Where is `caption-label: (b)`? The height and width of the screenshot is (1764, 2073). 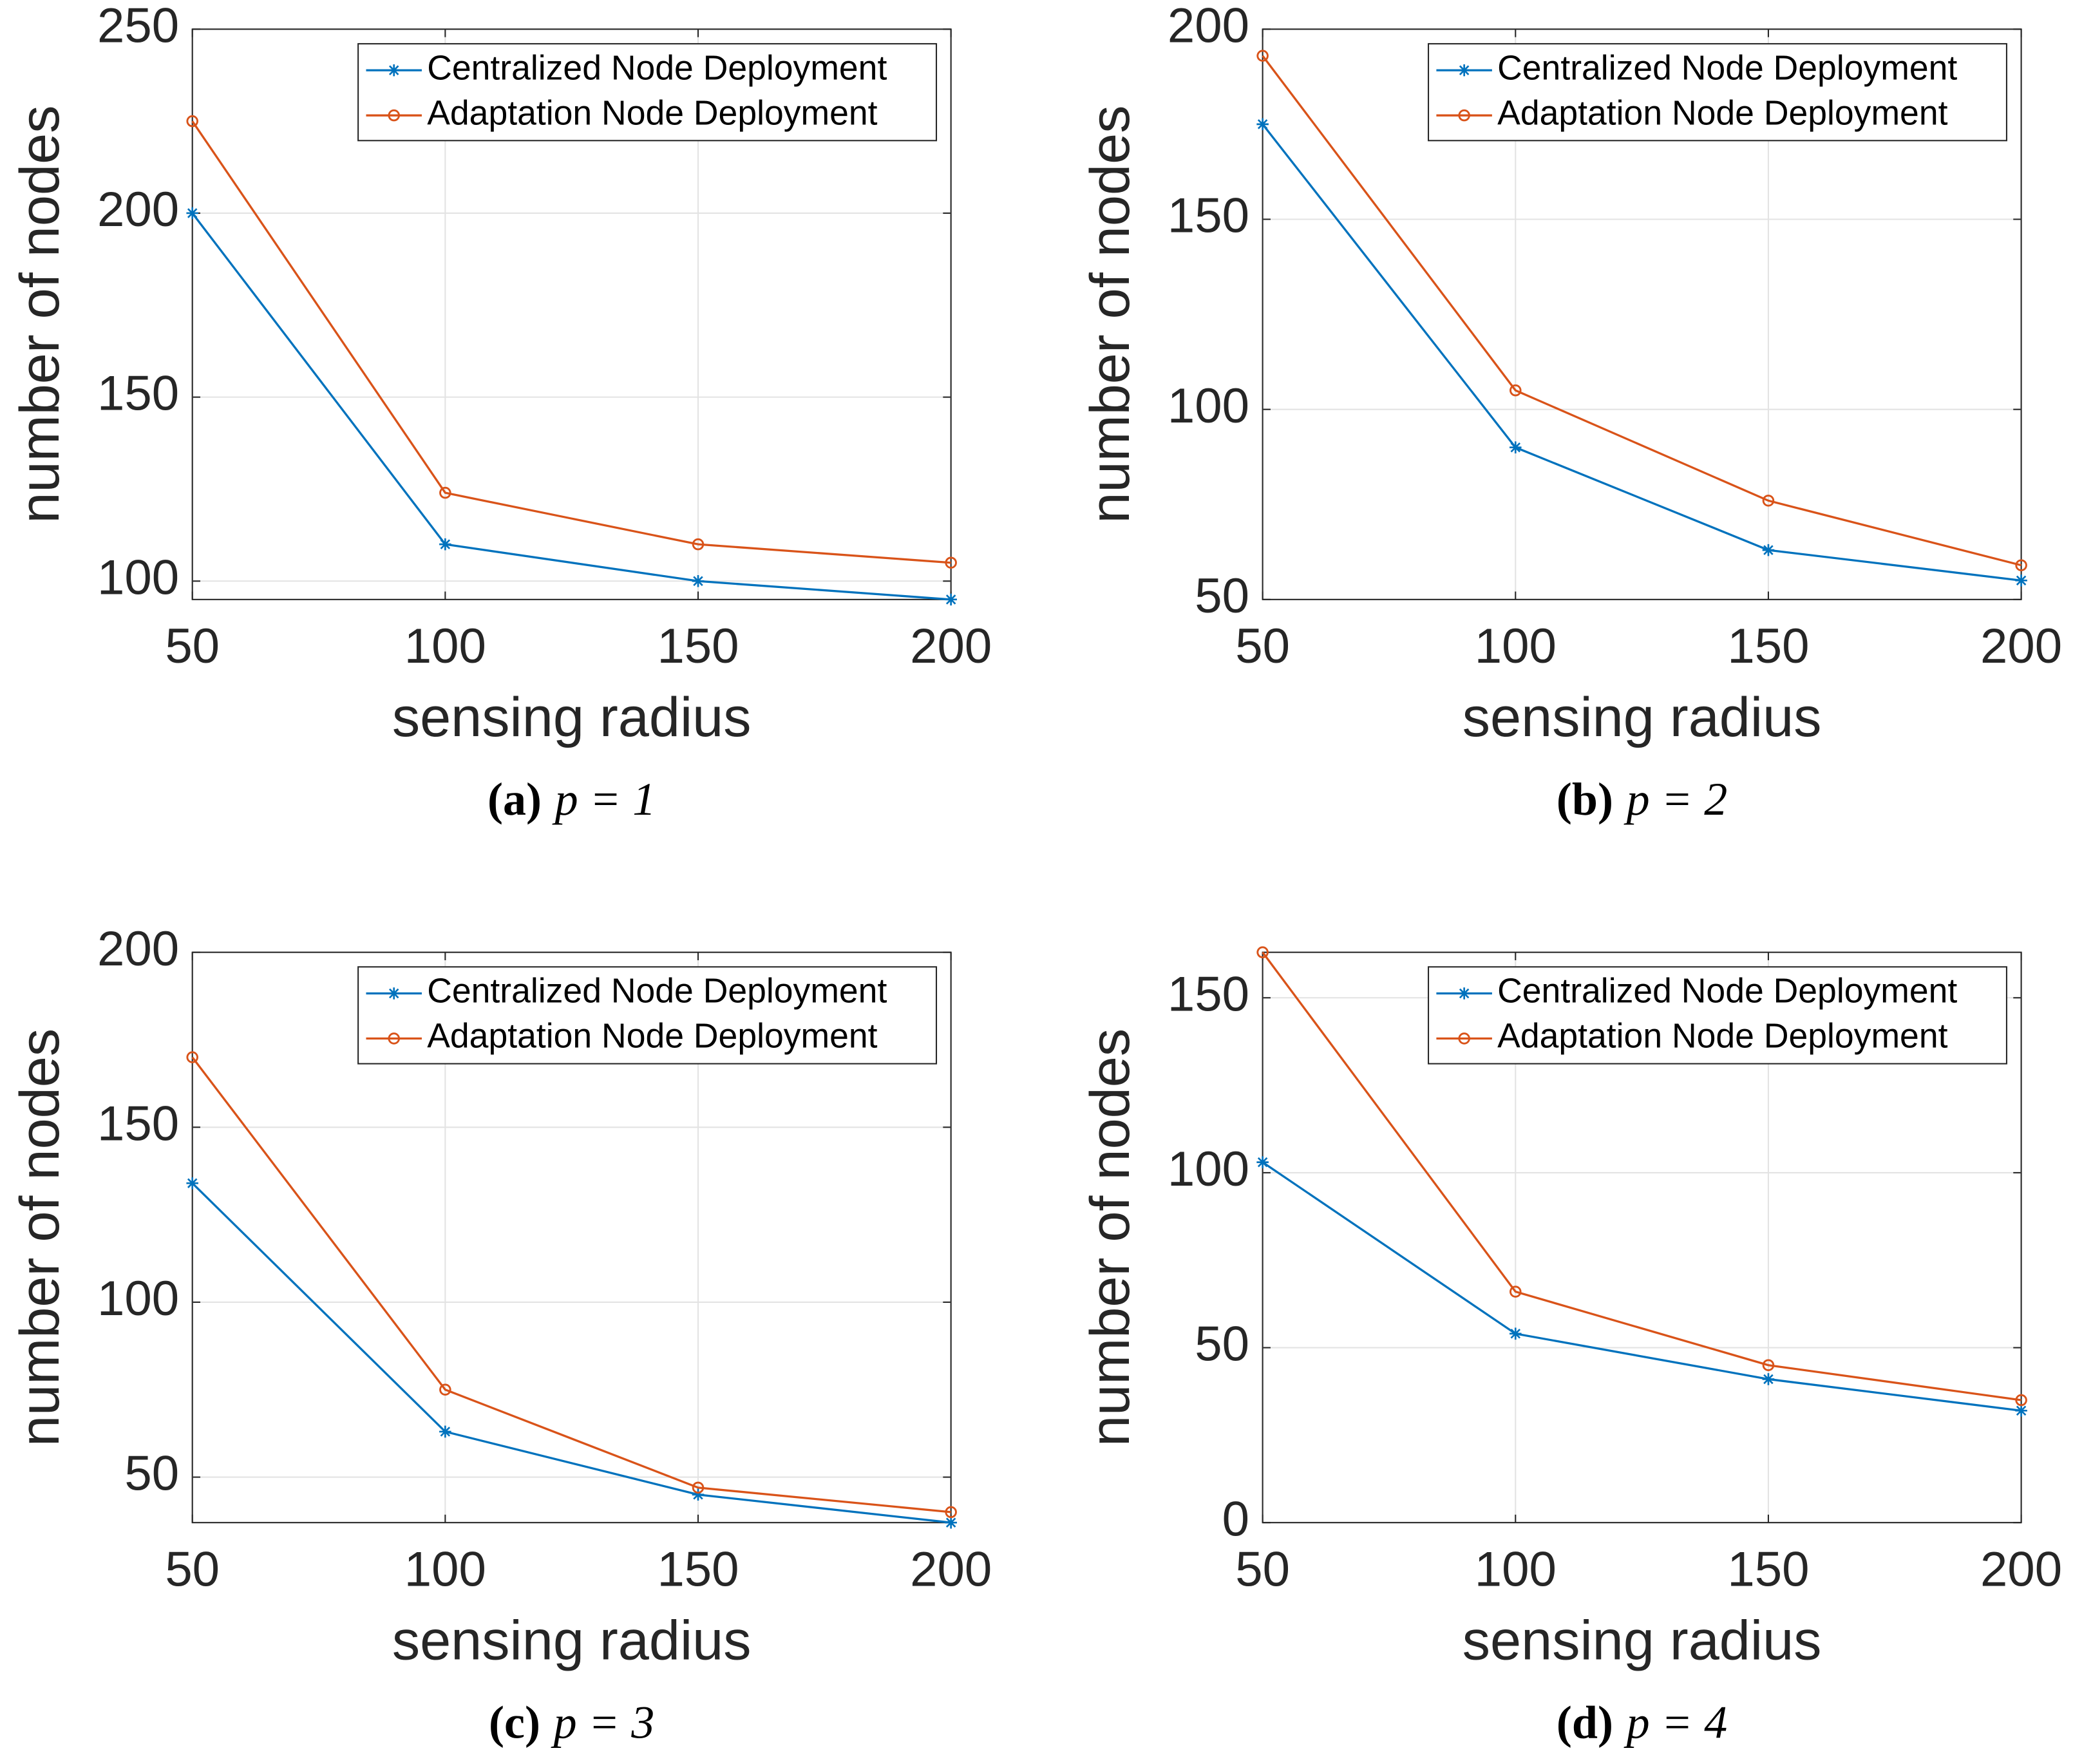 caption-label: (b) is located at coordinates (1585, 799).